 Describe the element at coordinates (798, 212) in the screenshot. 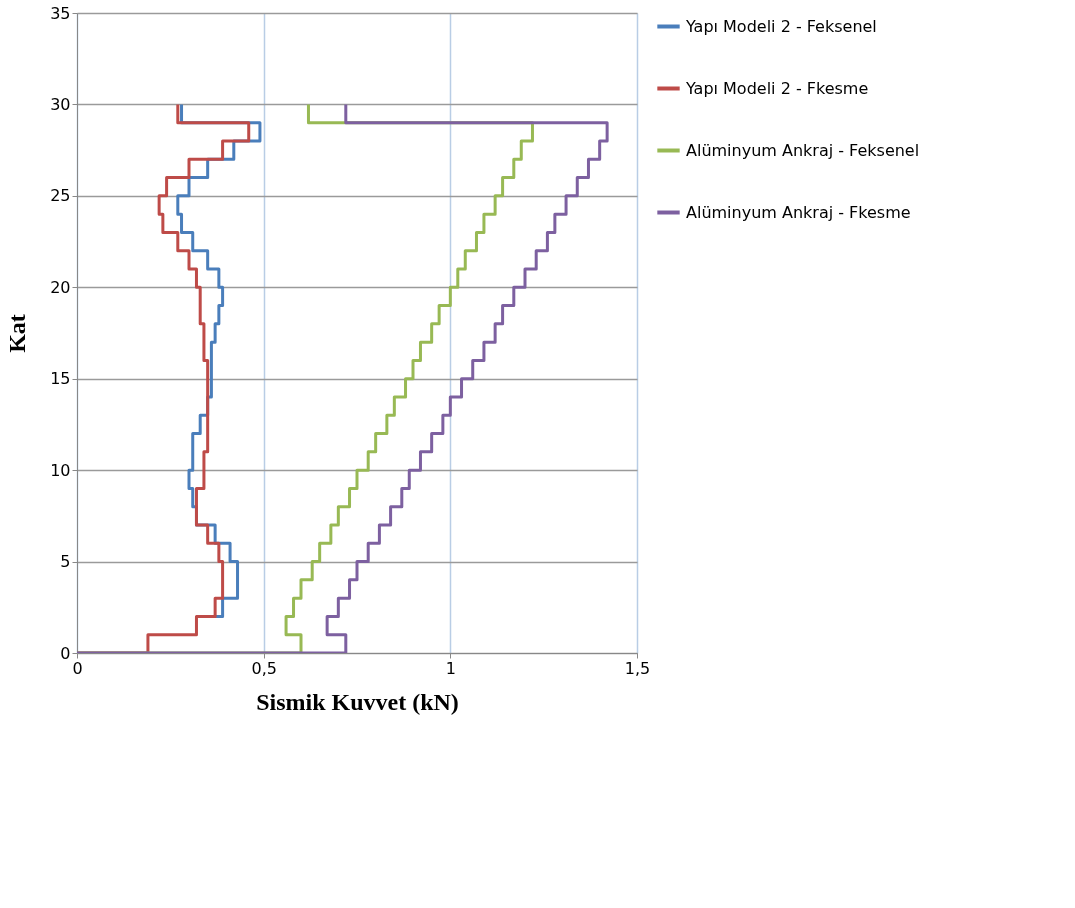

I see `legend-label: Alüminyum Ankraj - Fkesme` at that location.